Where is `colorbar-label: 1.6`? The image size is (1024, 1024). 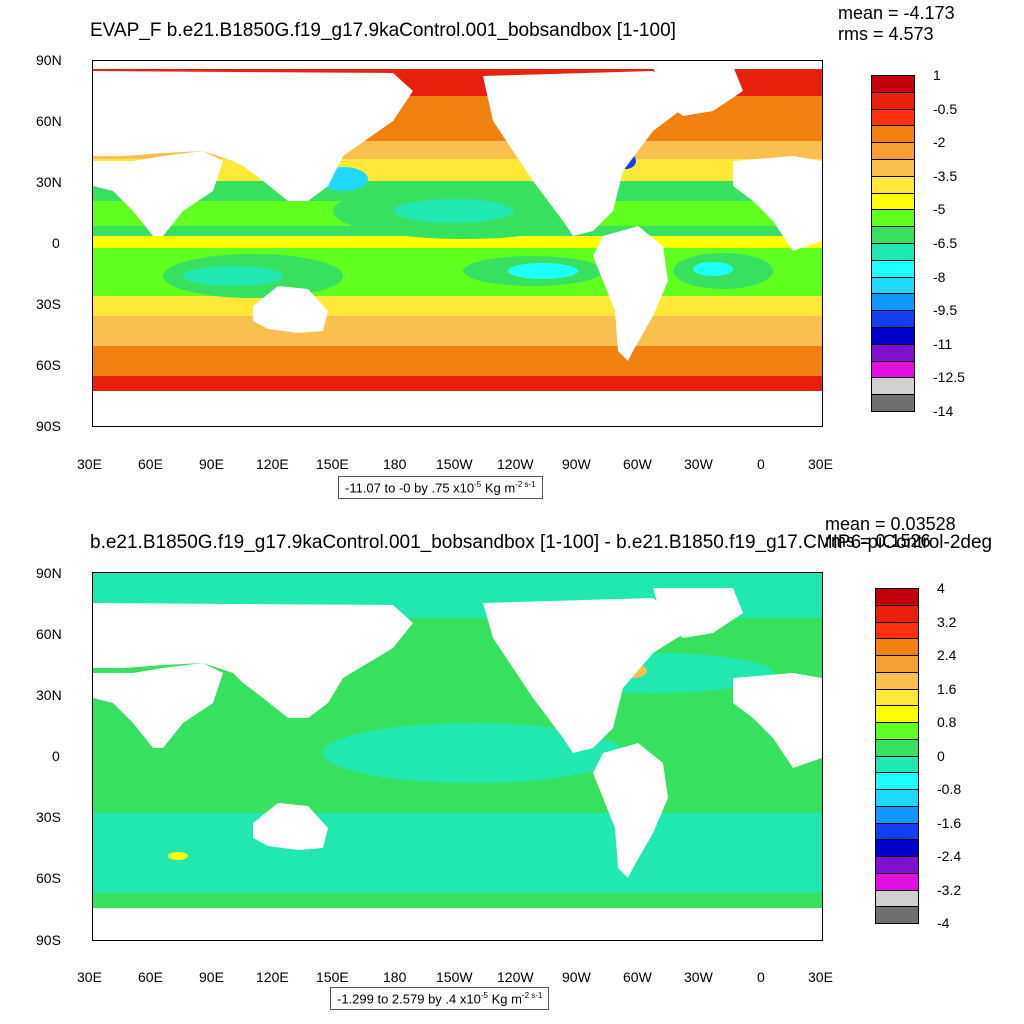 colorbar-label: 1.6 is located at coordinates (947, 688).